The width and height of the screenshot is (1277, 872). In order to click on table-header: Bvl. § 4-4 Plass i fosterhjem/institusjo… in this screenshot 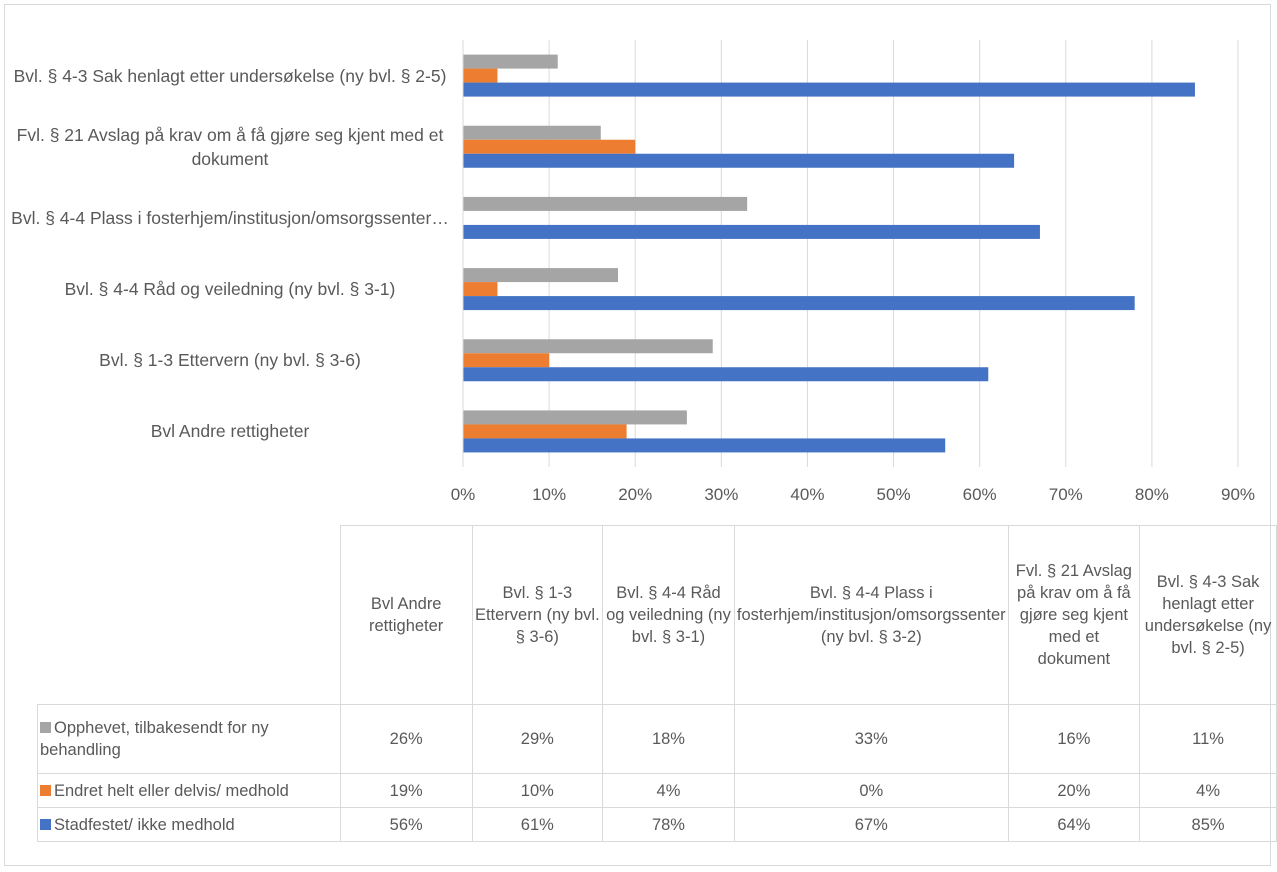, I will do `click(871, 615)`.